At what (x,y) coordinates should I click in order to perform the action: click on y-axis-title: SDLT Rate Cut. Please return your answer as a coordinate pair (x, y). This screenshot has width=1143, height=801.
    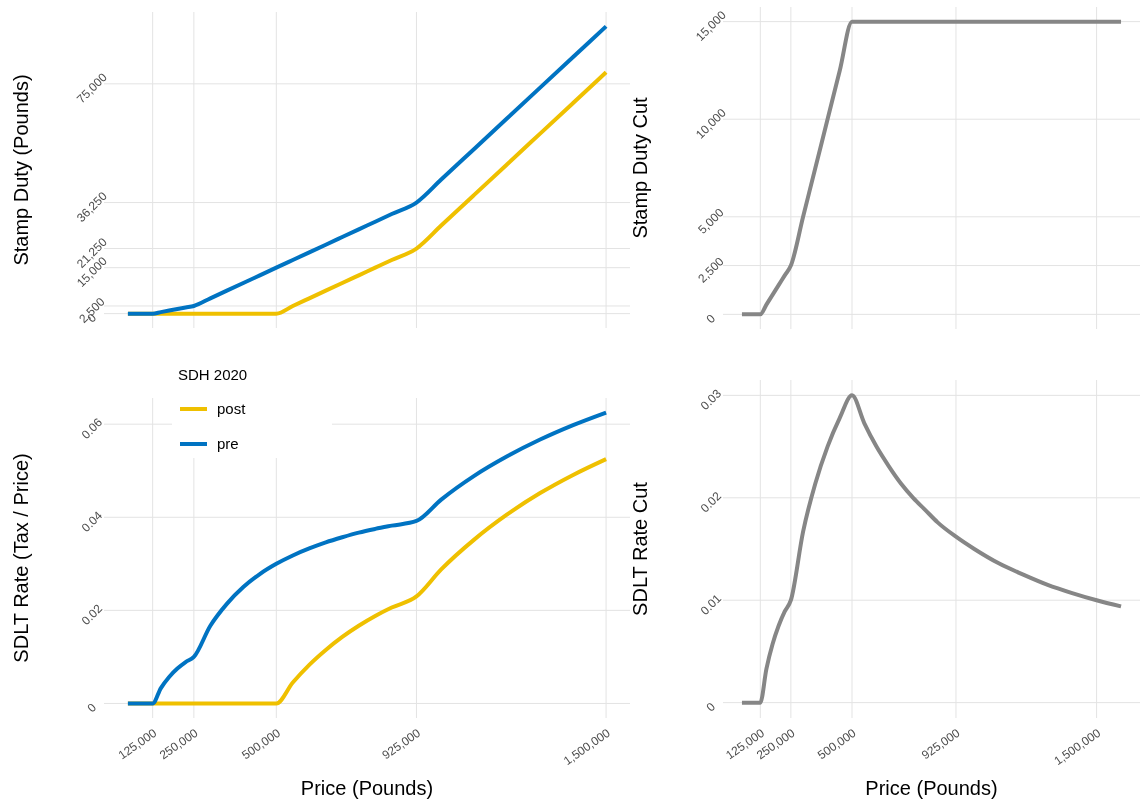
    Looking at the image, I should click on (640, 548).